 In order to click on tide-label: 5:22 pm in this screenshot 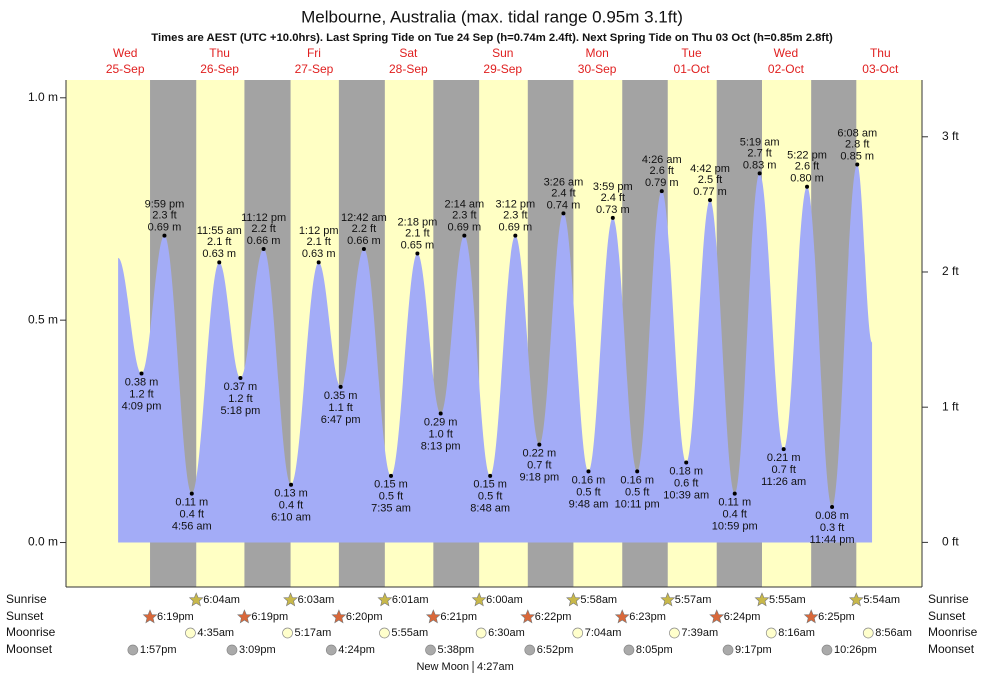, I will do `click(807, 156)`.